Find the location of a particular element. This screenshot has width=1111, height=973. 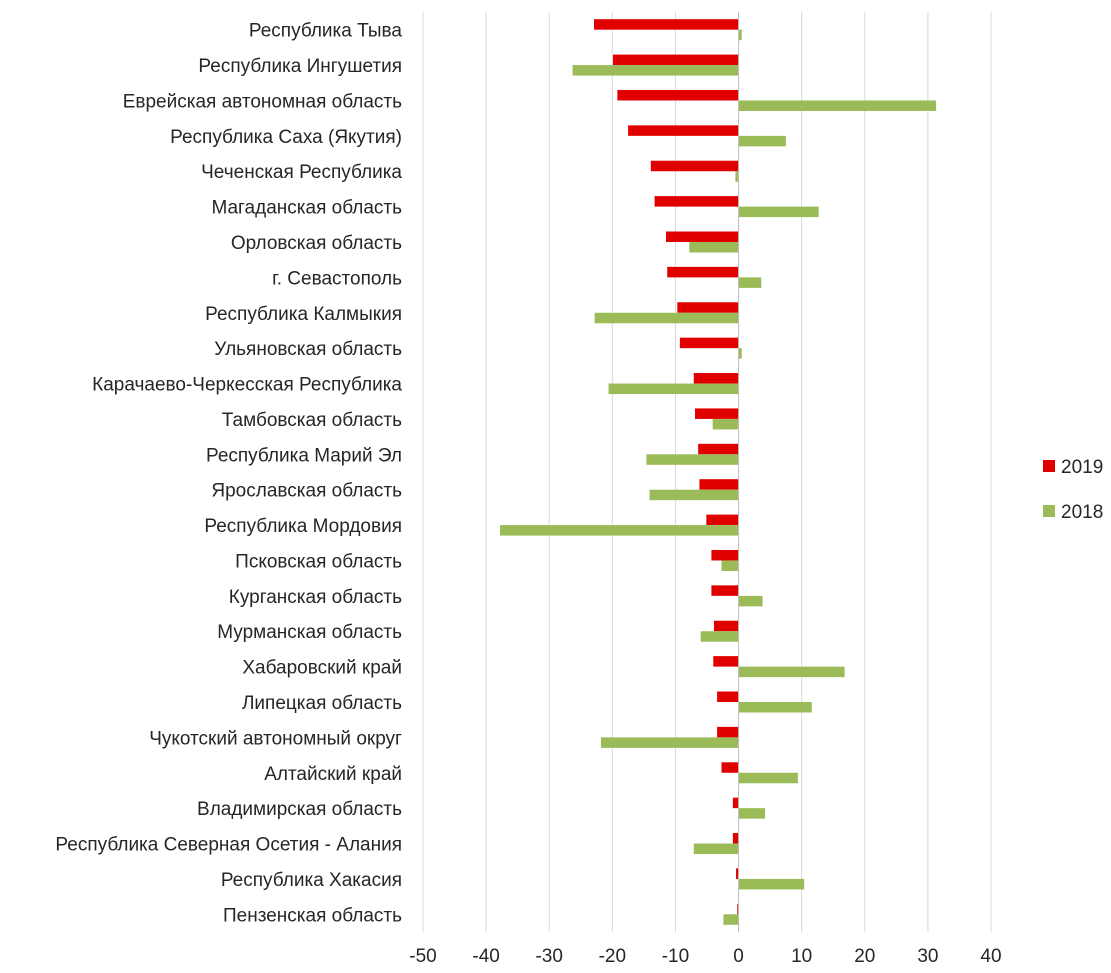

legend: 2019 2018 is located at coordinates (1073, 490).